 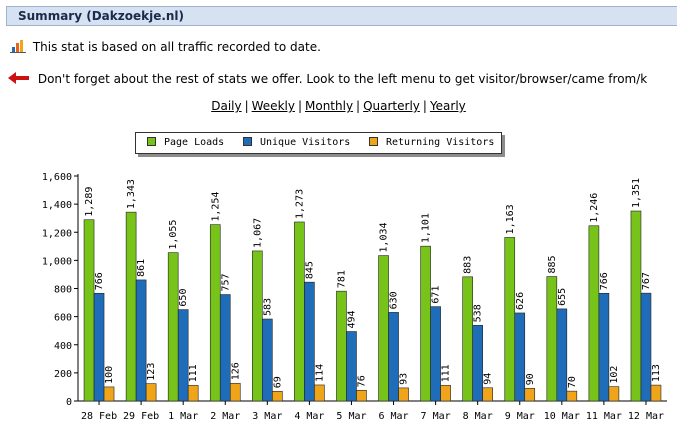 I want to click on data-label-unique-visitors: 655, so click(x=562, y=297).